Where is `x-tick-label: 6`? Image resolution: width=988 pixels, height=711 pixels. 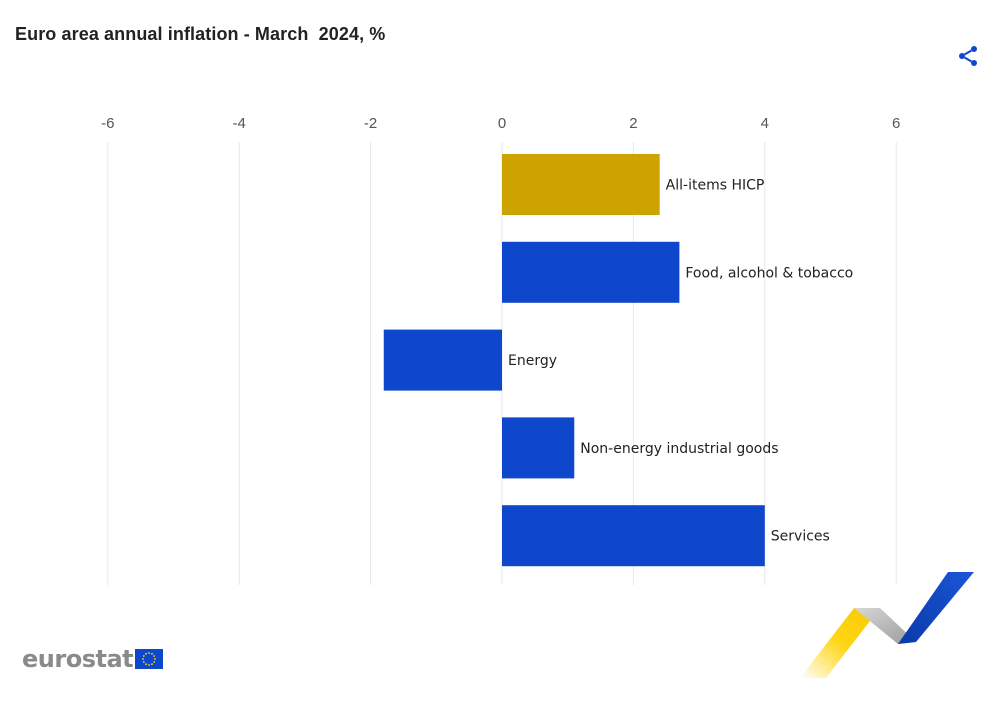
x-tick-label: 6 is located at coordinates (896, 123).